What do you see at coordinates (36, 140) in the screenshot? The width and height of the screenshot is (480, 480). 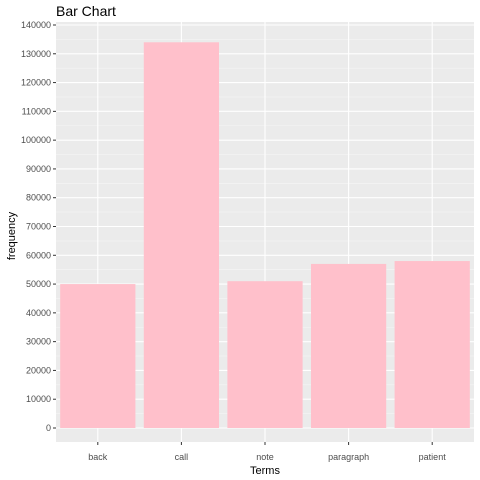 I see `y-tick-label: 100000` at bounding box center [36, 140].